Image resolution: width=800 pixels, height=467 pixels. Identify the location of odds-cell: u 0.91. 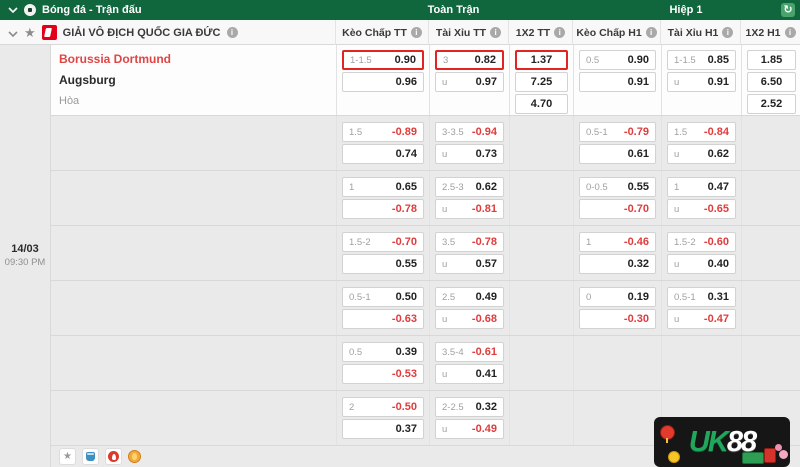
(701, 82).